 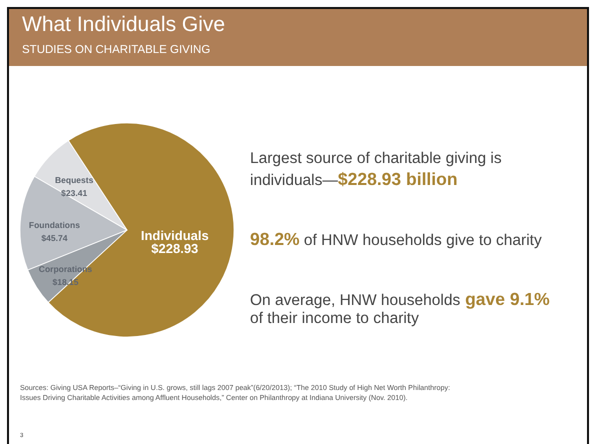 I want to click on chart-subtitle: STUDIES ON CHARITABLE GIVING, so click(x=116, y=50).